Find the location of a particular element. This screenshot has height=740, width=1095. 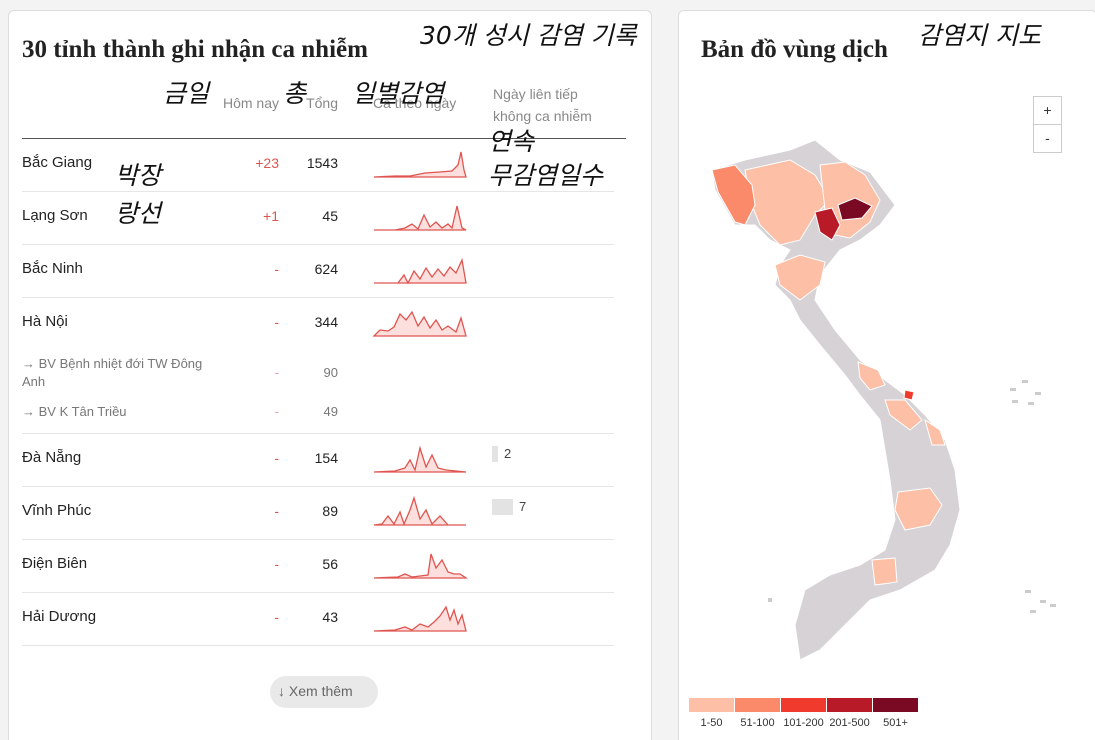

zoom-out: - is located at coordinates (1047, 138).